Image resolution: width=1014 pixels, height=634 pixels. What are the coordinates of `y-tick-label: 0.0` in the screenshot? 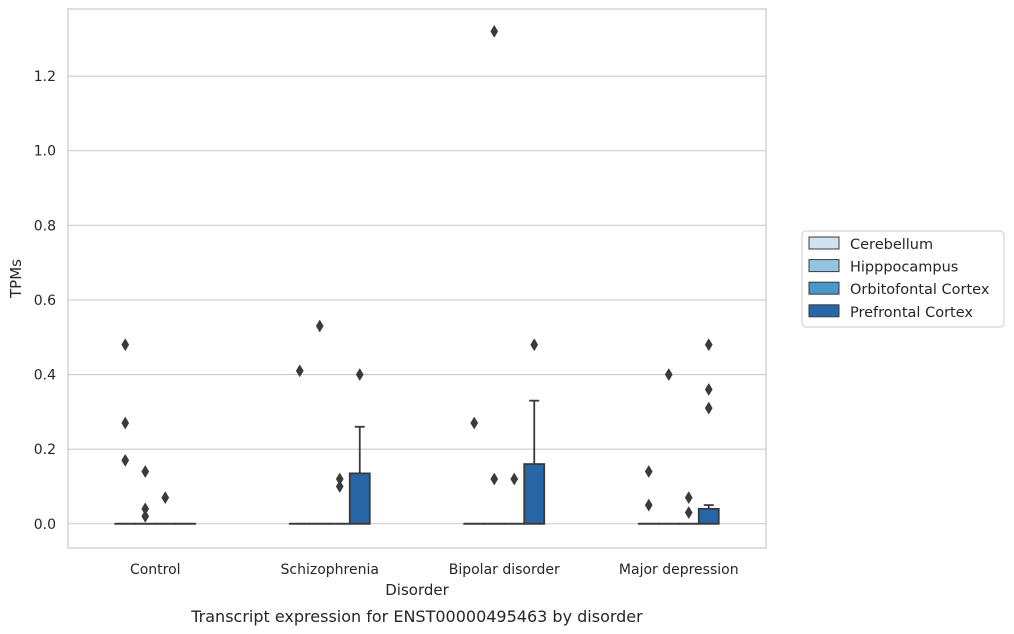 It's located at (45, 525).